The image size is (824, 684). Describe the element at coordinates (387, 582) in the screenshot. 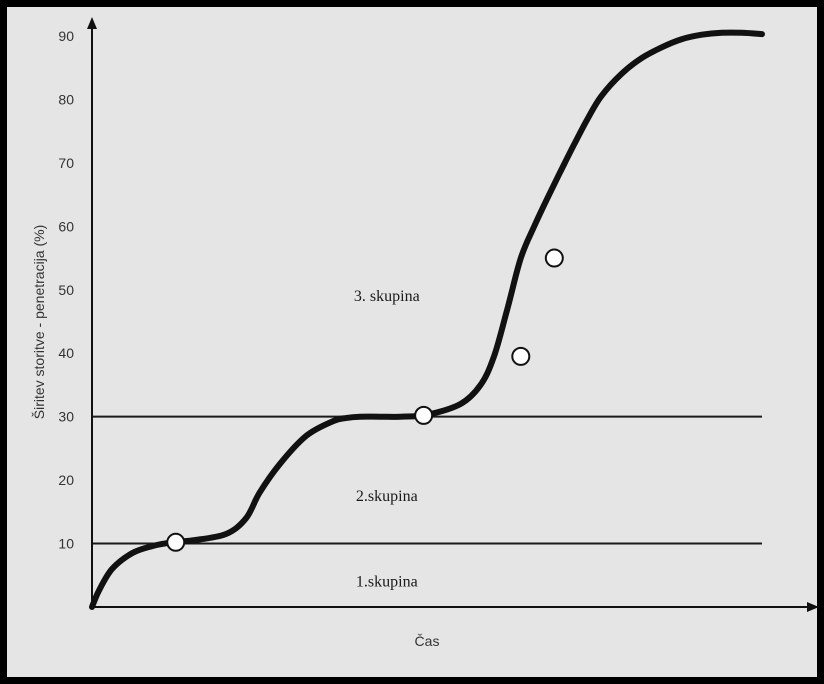

I see `region-label-1: 1.skupina` at that location.